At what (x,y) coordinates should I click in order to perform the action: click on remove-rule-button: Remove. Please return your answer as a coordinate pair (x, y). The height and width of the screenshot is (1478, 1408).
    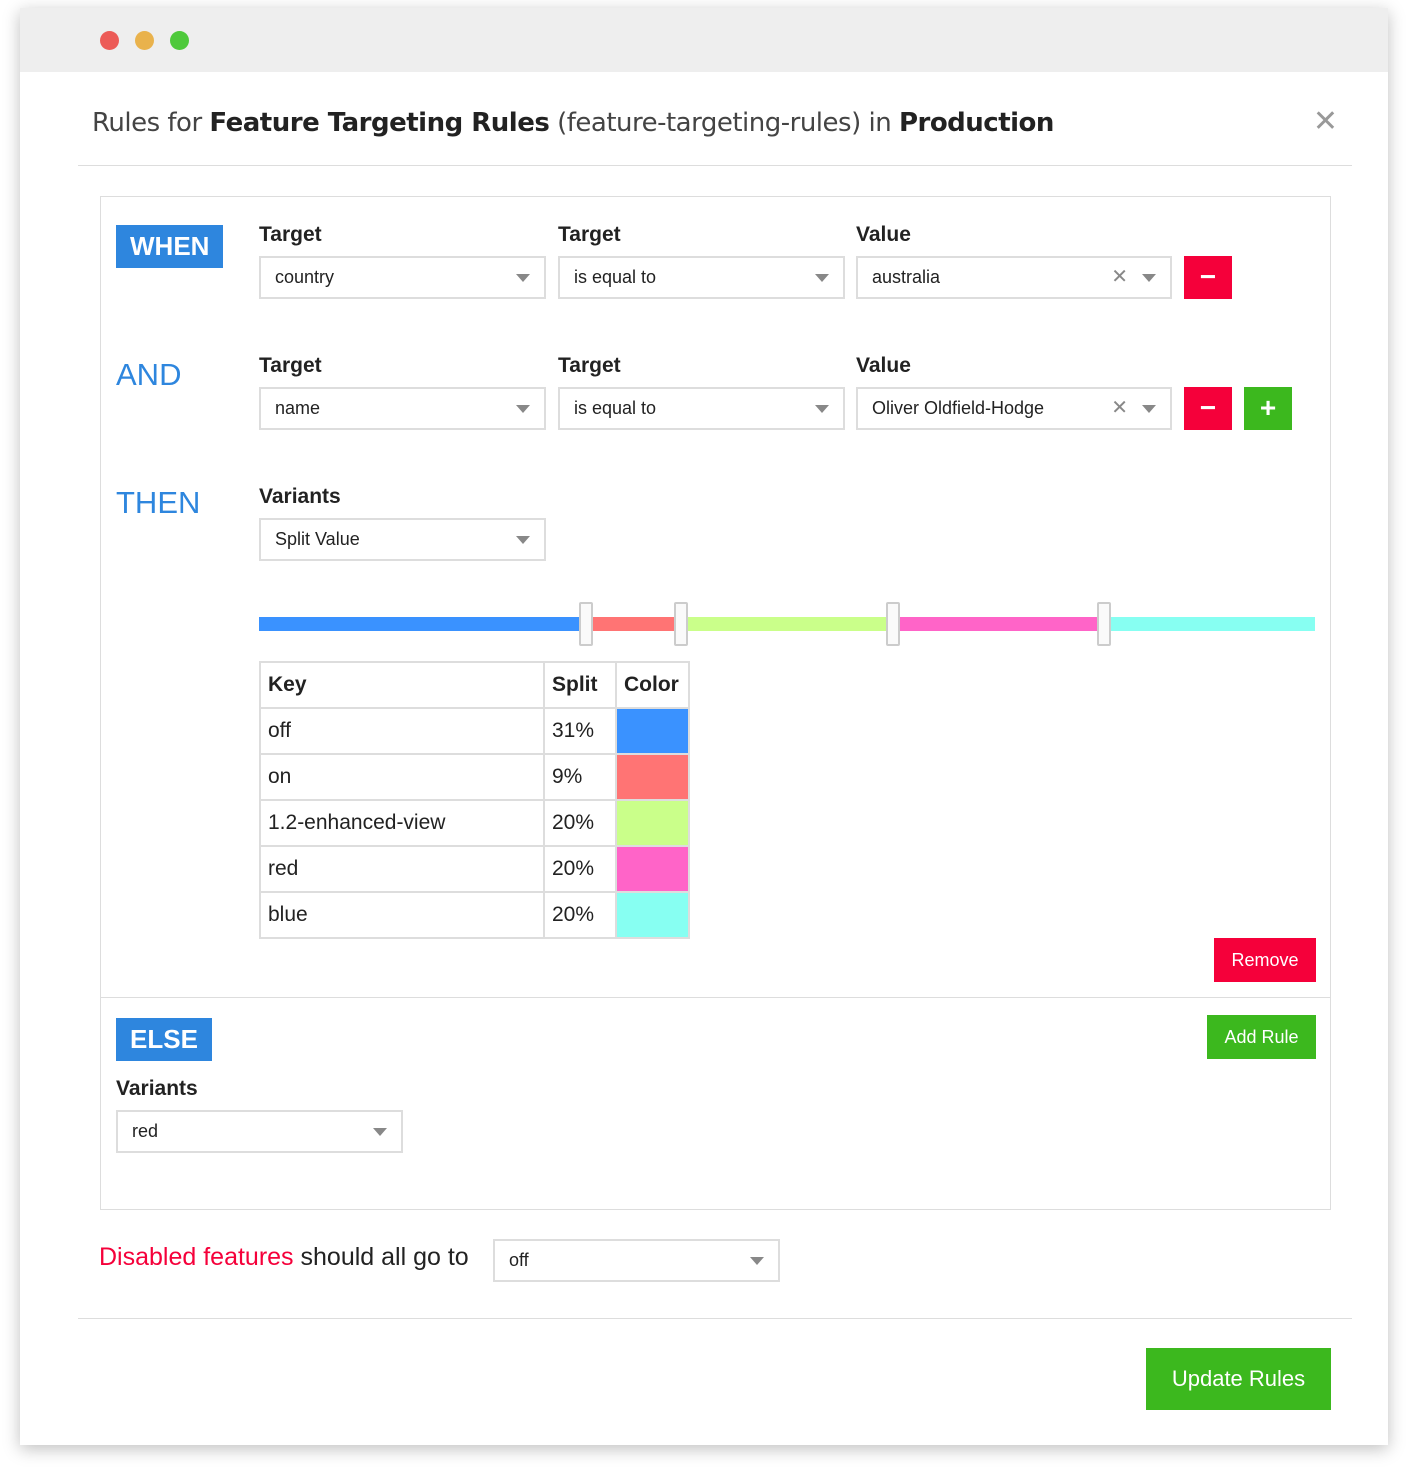
    Looking at the image, I should click on (1265, 960).